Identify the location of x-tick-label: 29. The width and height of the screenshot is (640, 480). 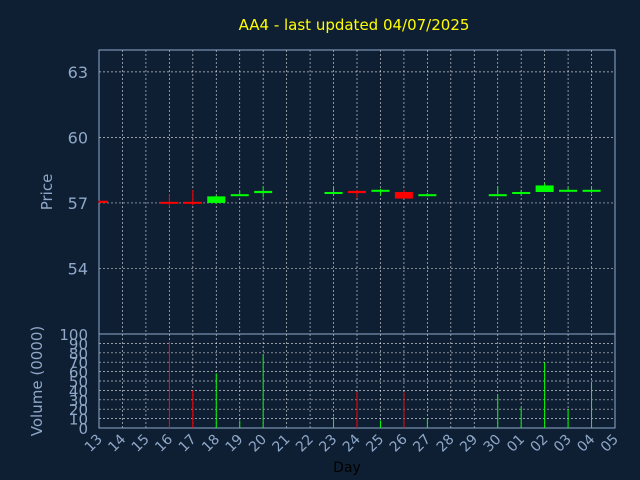
(469, 444).